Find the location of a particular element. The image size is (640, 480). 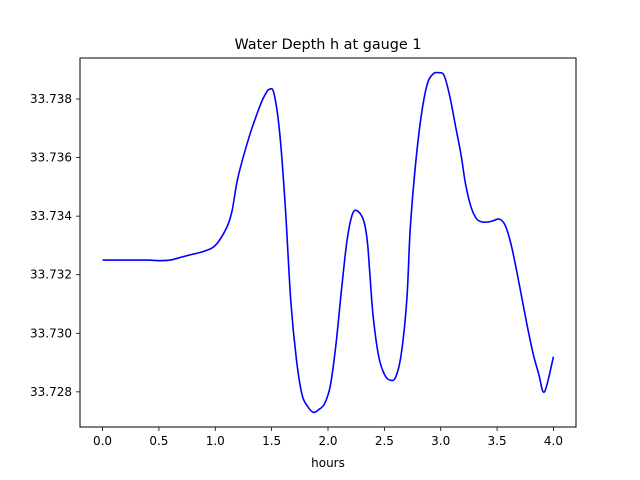

chart-title: Water Depth h at gauge 1 is located at coordinates (327, 45).